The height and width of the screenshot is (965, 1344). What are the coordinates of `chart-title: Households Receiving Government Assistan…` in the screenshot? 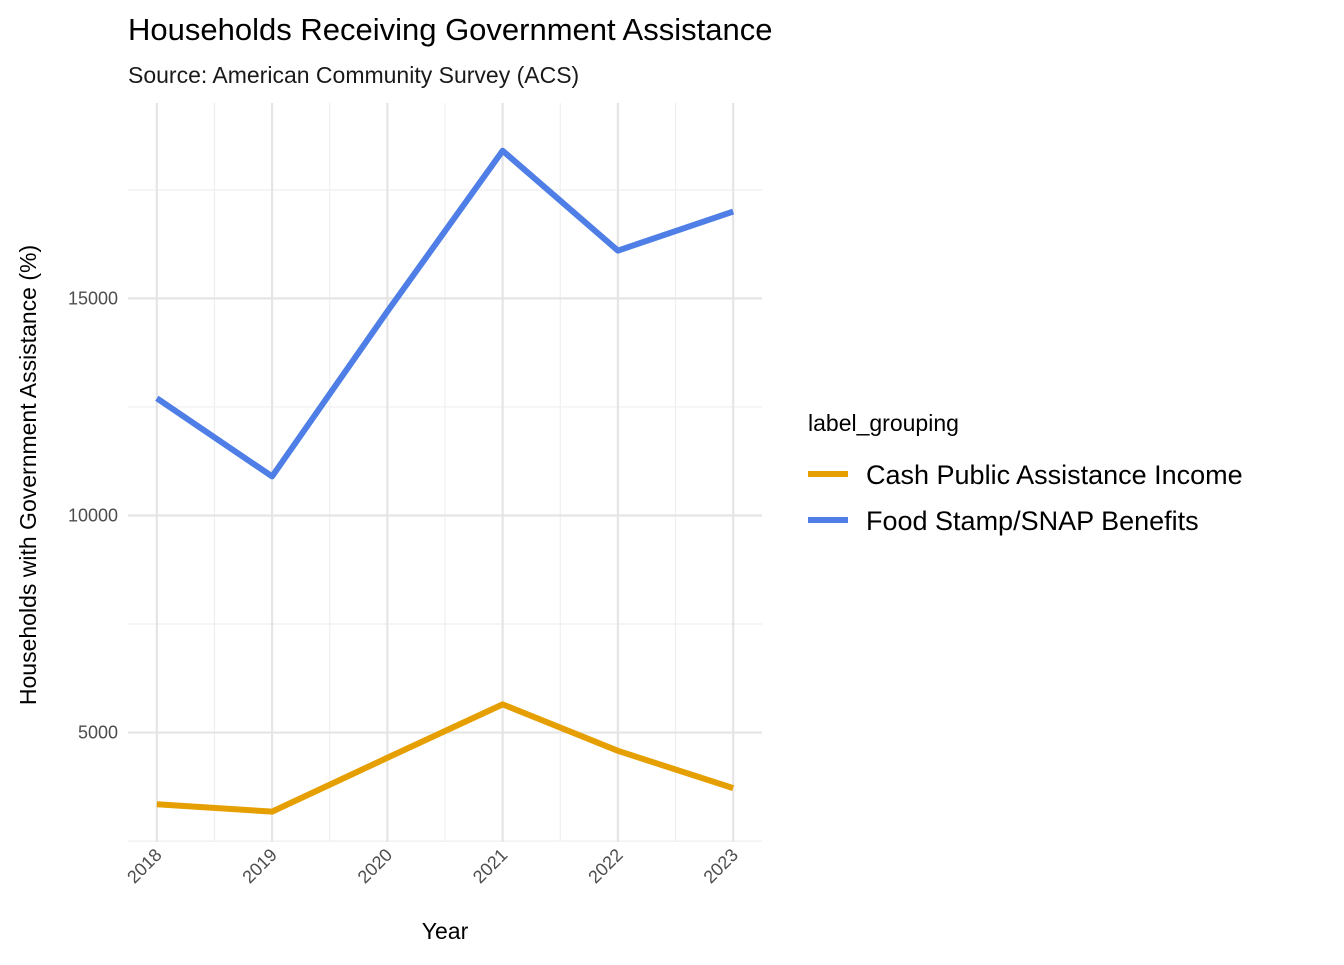 It's located at (450, 29).